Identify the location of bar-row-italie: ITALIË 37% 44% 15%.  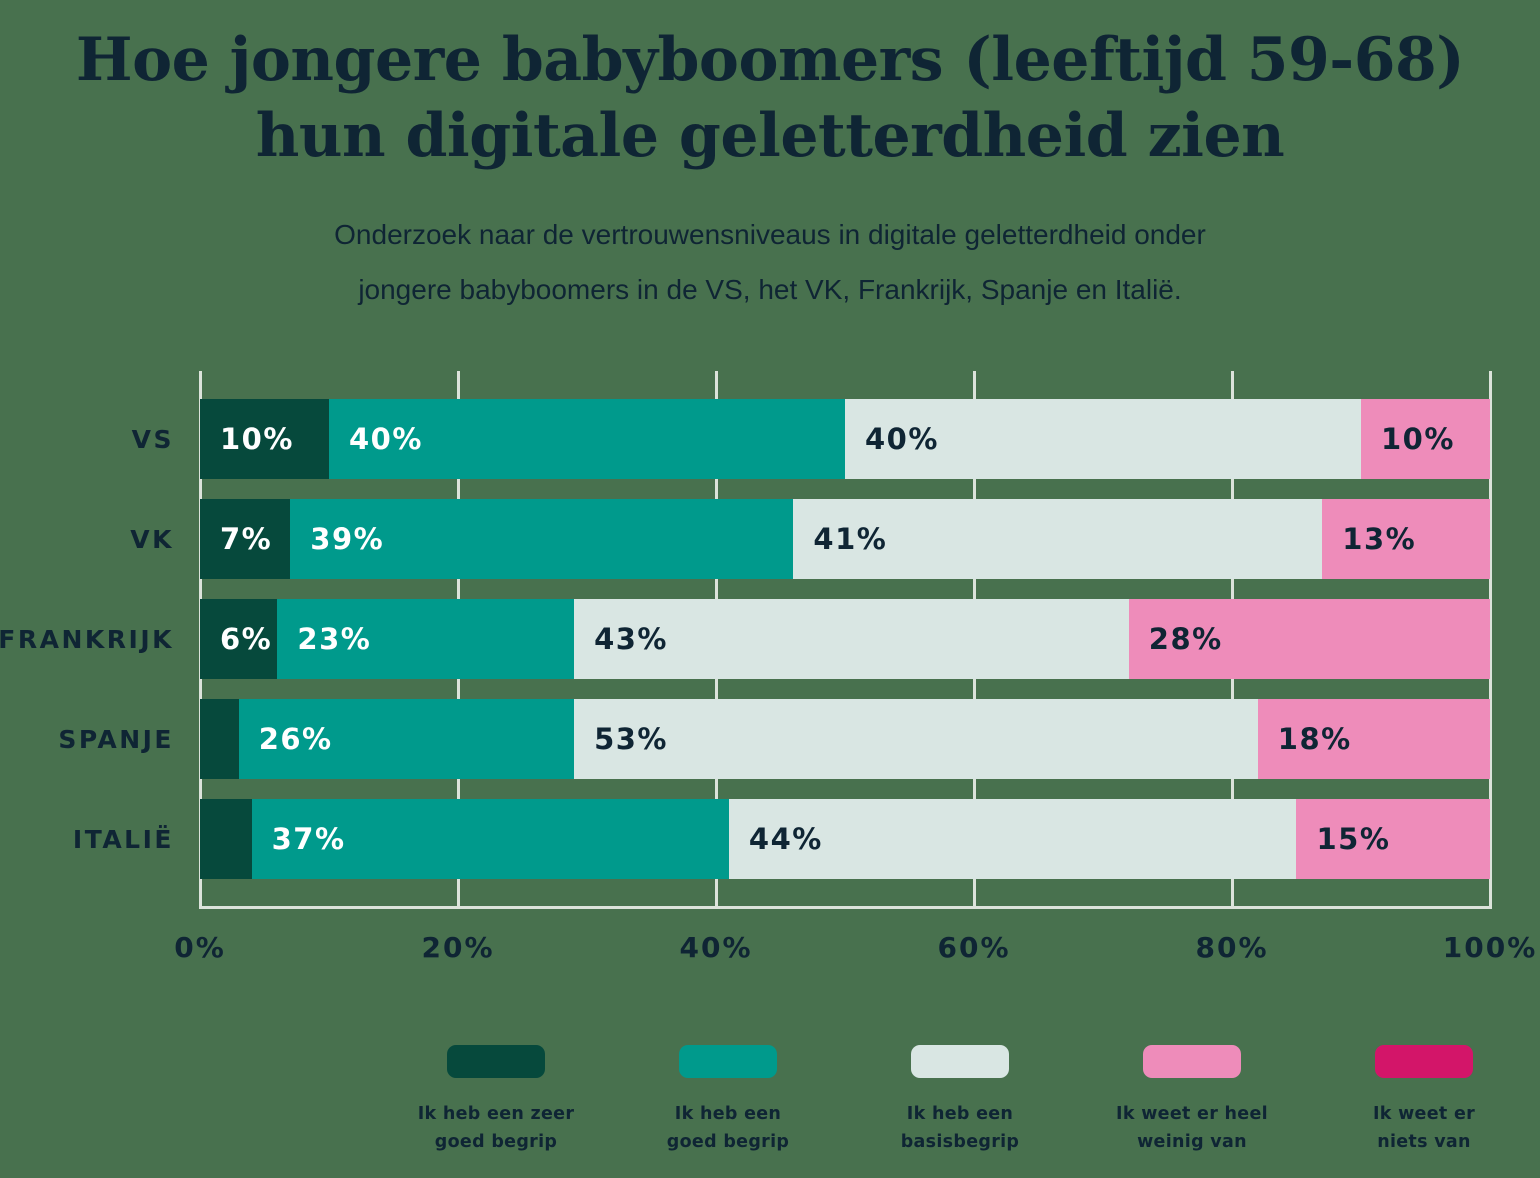
(781, 839).